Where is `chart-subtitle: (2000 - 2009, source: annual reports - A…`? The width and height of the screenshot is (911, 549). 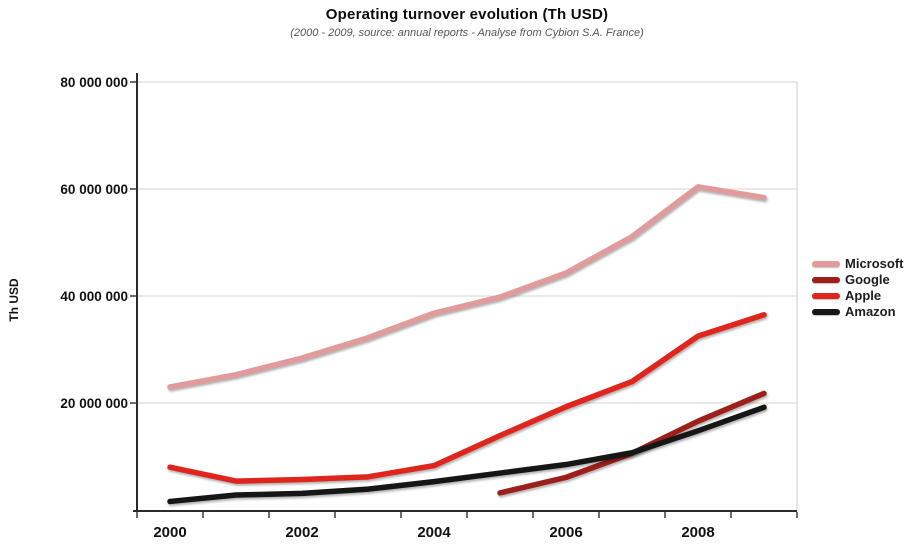 chart-subtitle: (2000 - 2009, source: annual reports - A… is located at coordinates (467, 33).